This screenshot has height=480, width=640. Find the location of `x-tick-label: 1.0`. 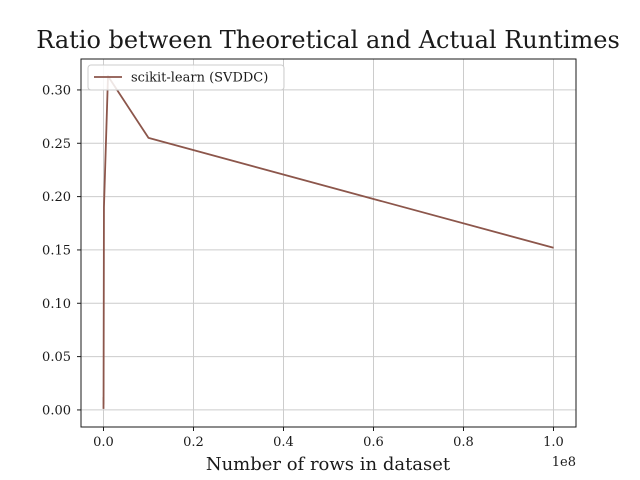

x-tick-label: 1.0 is located at coordinates (553, 442).